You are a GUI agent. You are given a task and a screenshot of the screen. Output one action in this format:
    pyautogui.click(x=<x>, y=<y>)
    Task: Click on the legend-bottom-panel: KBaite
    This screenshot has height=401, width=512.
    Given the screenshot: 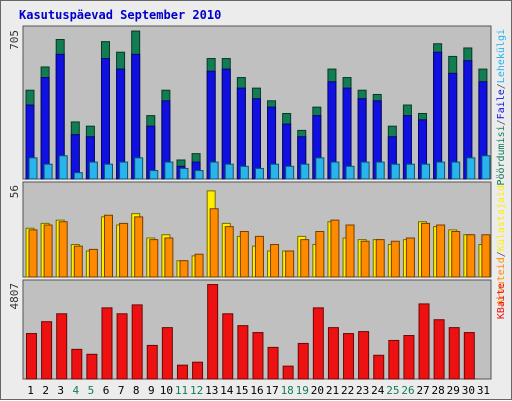 What is the action you would take?
    pyautogui.click(x=501, y=301)
    